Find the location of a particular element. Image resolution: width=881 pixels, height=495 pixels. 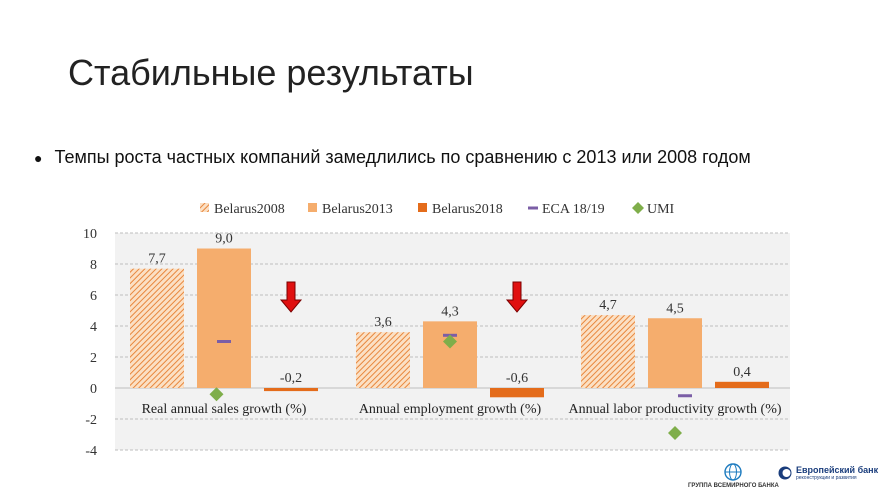

legend-label: ECA 18/19 is located at coordinates (573, 209).